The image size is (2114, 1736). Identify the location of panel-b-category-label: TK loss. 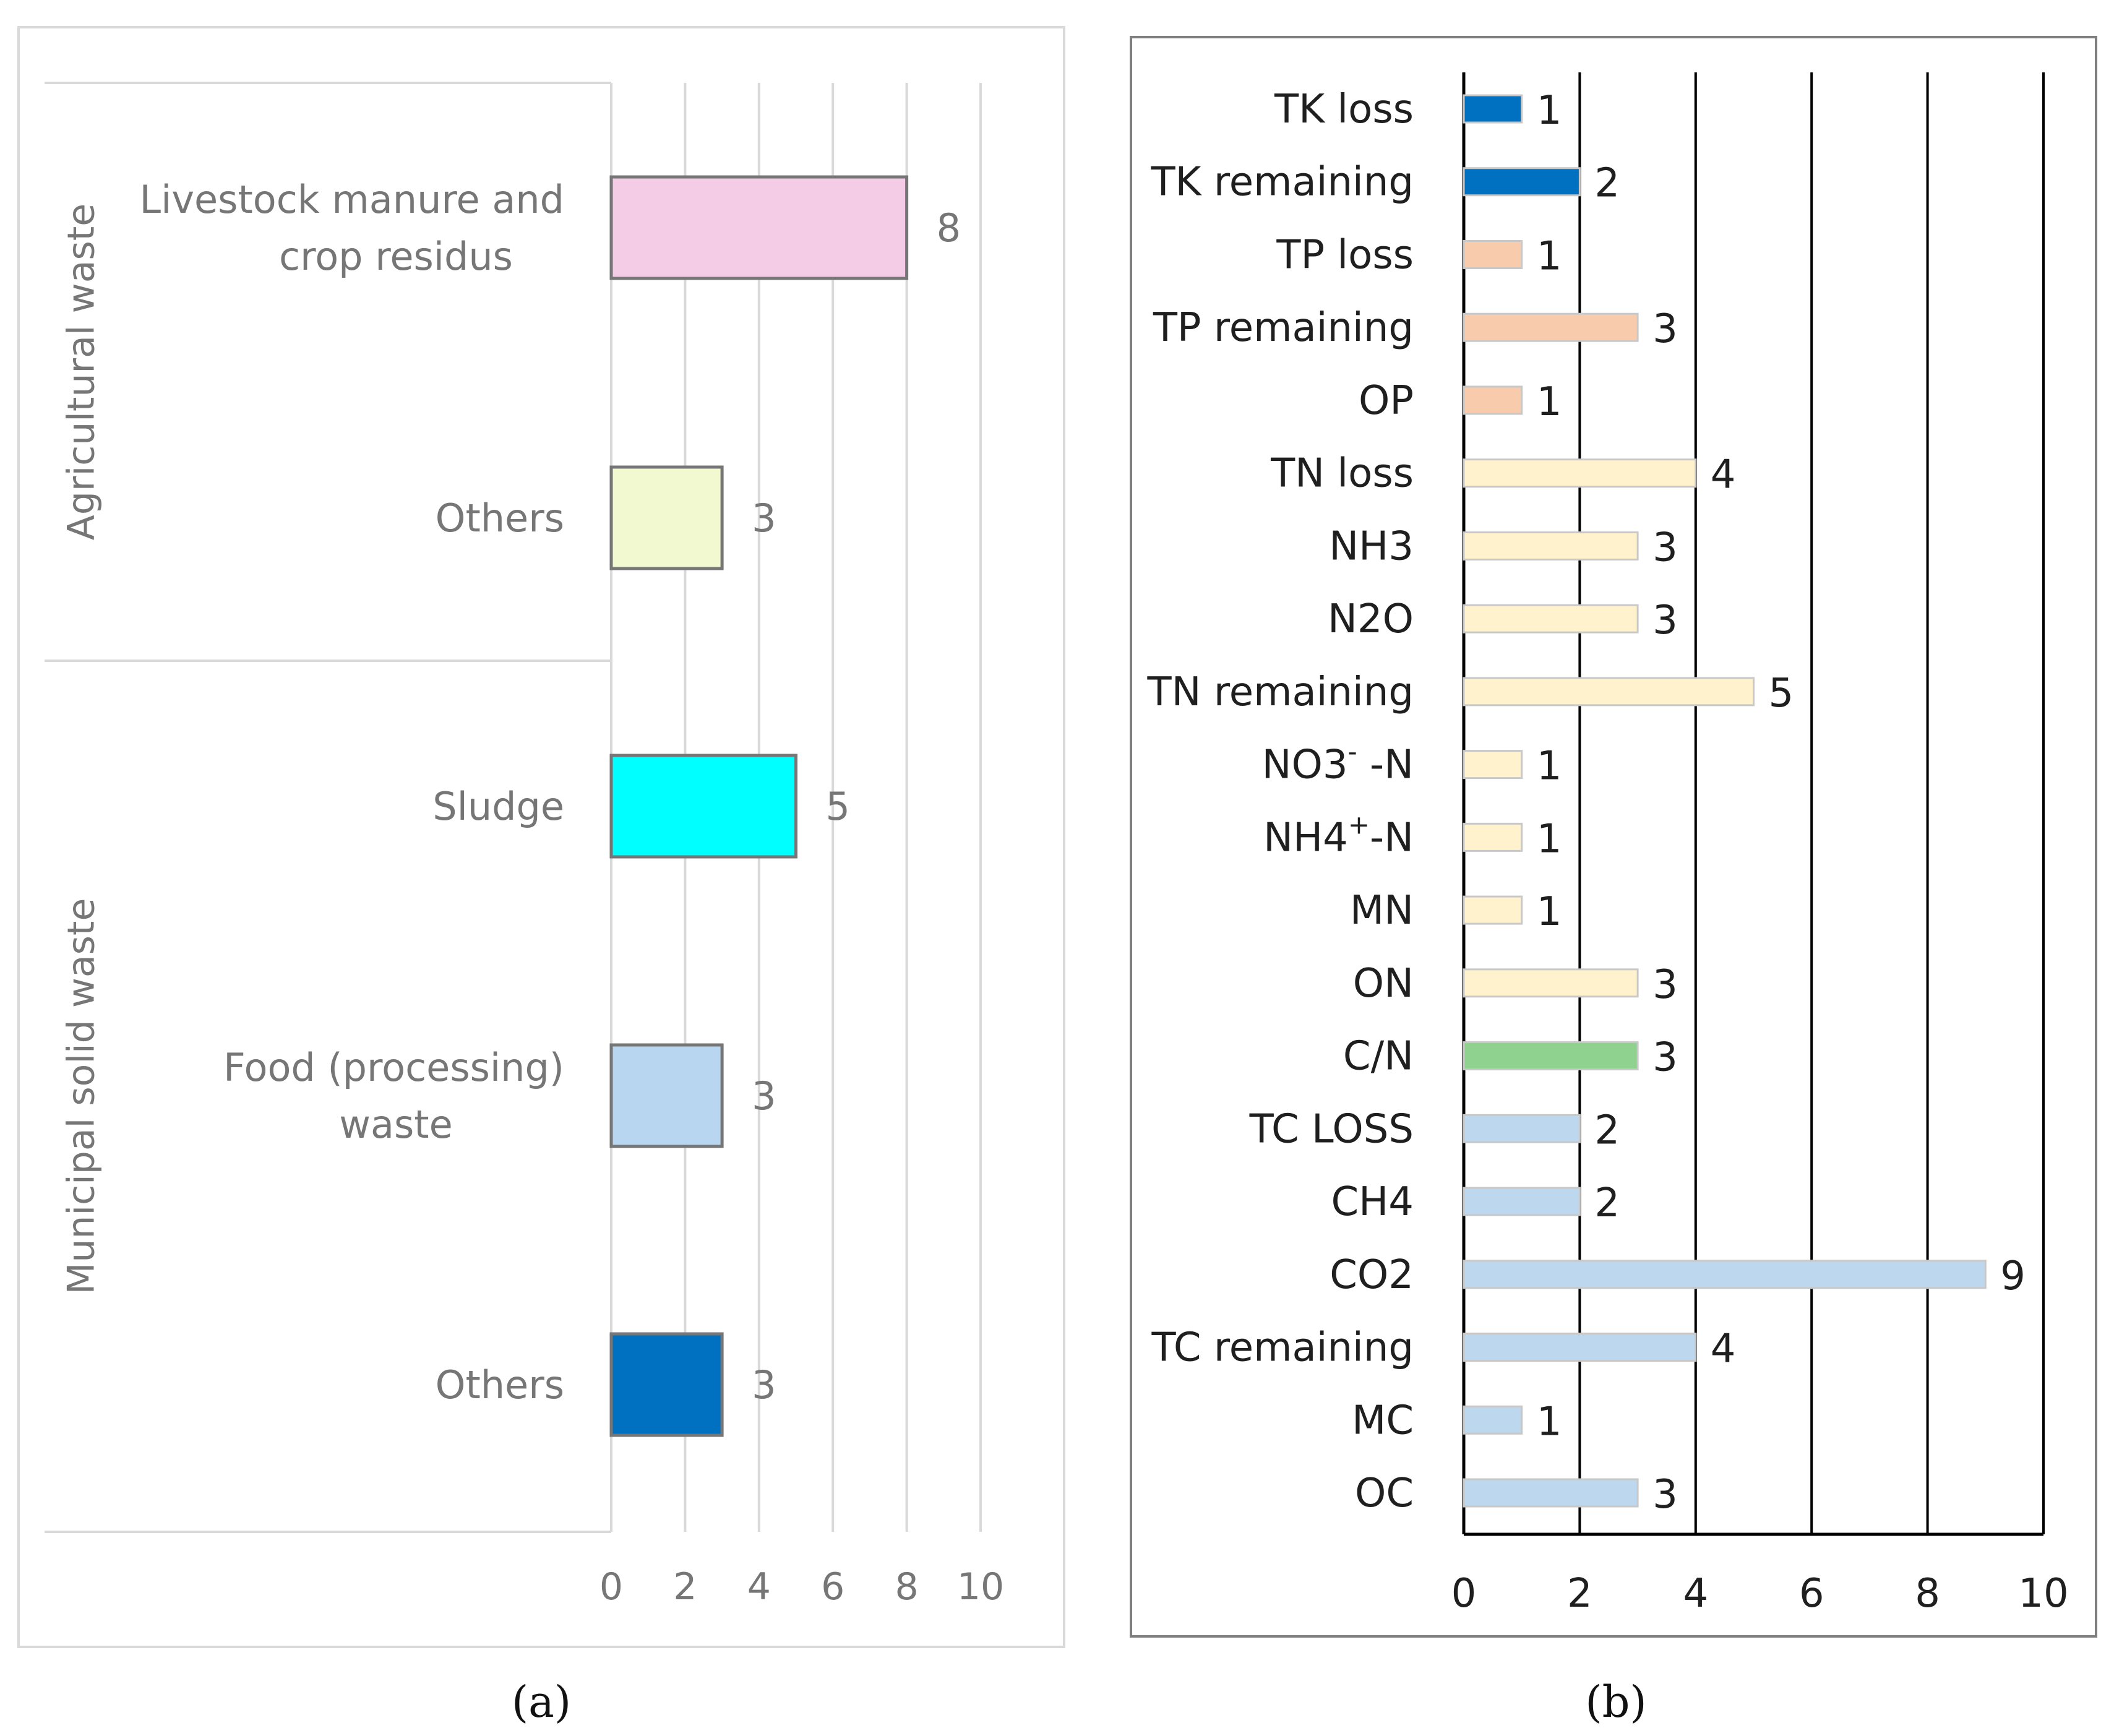
(1344, 109).